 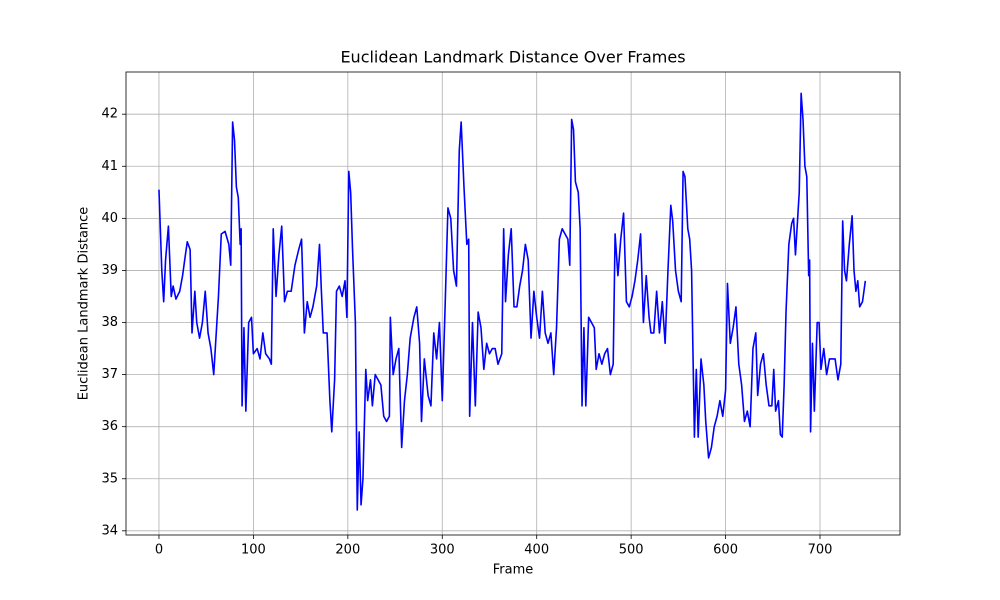 What do you see at coordinates (109, 322) in the screenshot?
I see `y-tick-label: 38` at bounding box center [109, 322].